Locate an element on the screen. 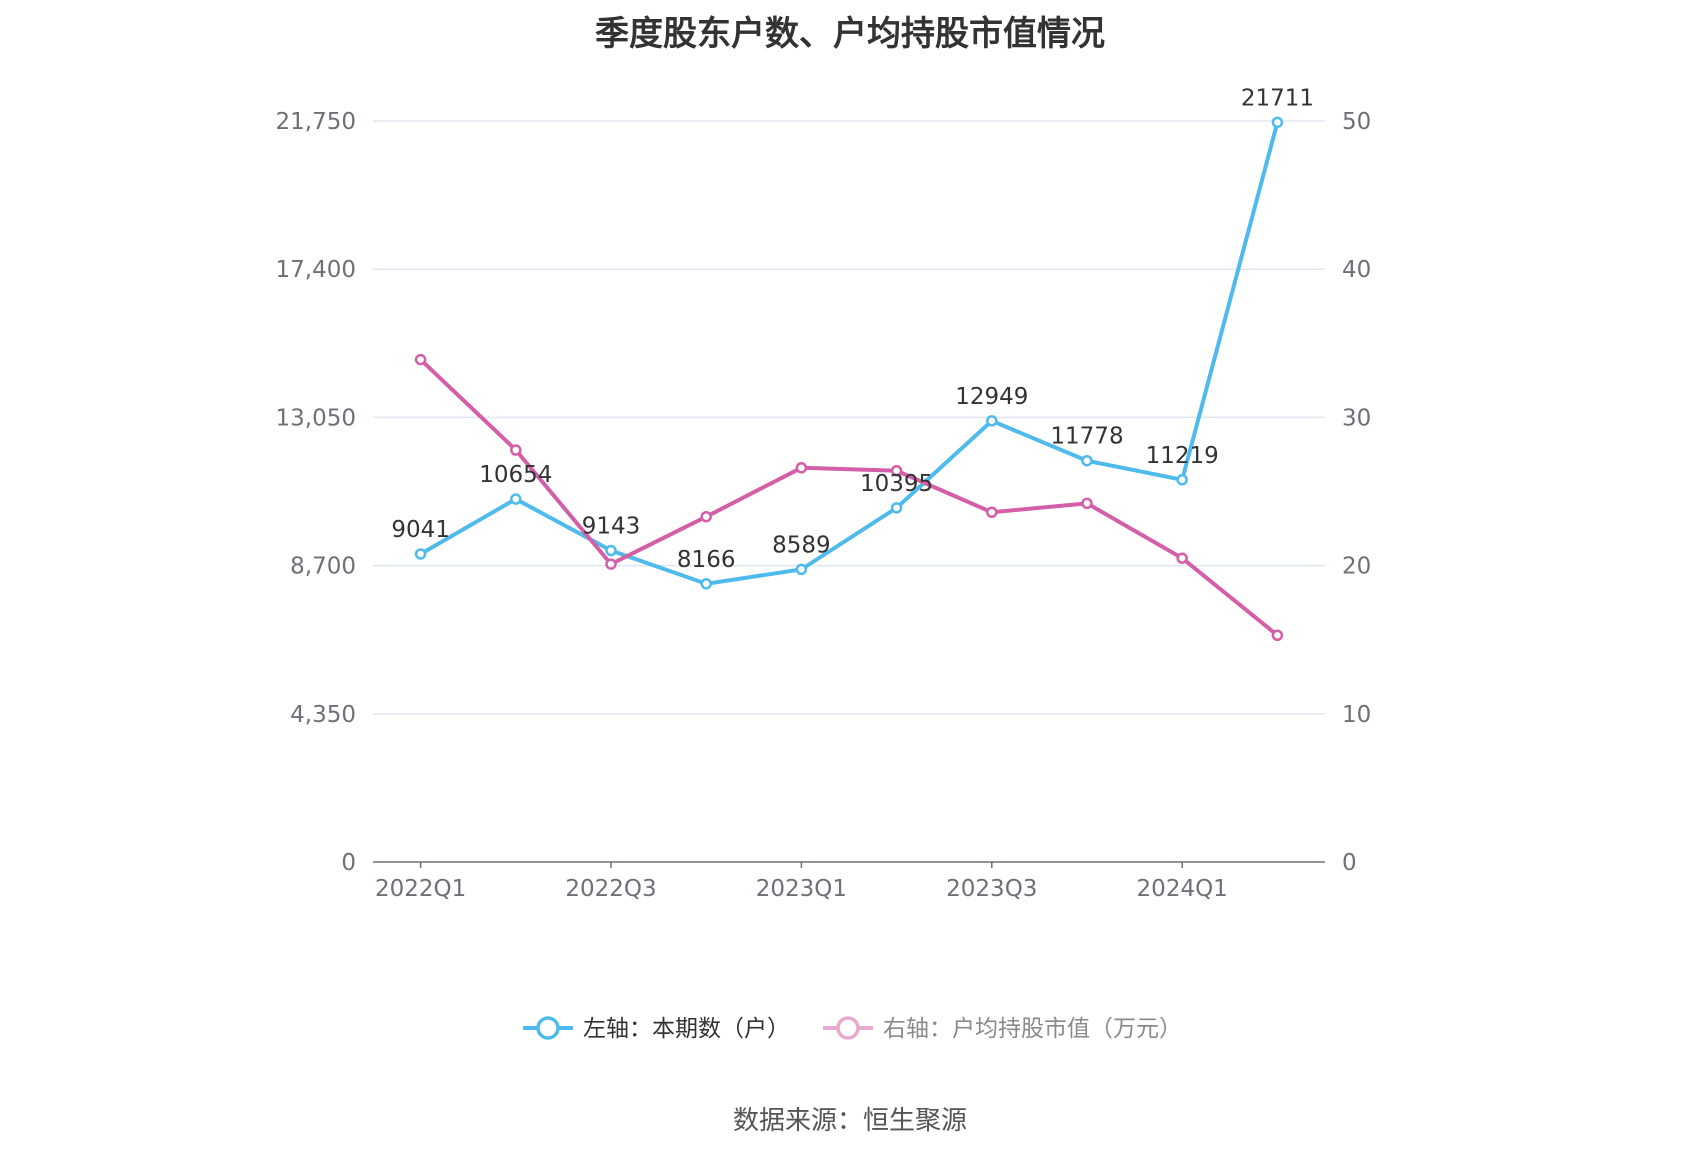 This screenshot has height=1150, width=1700. data-label: 8589 is located at coordinates (801, 545).